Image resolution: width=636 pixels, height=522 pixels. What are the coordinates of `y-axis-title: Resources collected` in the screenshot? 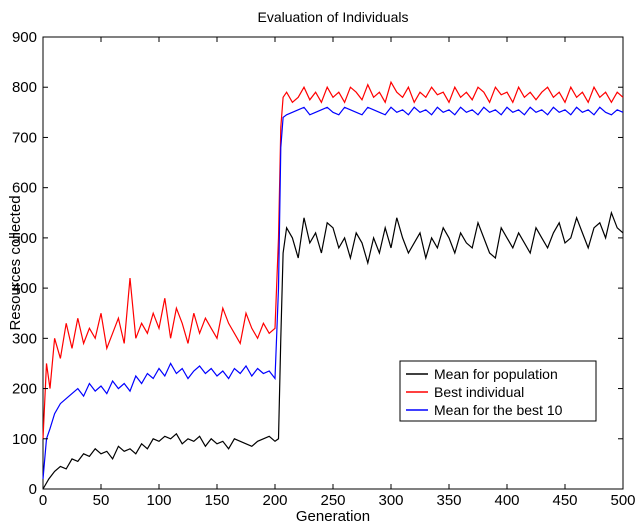 It's located at (15, 262).